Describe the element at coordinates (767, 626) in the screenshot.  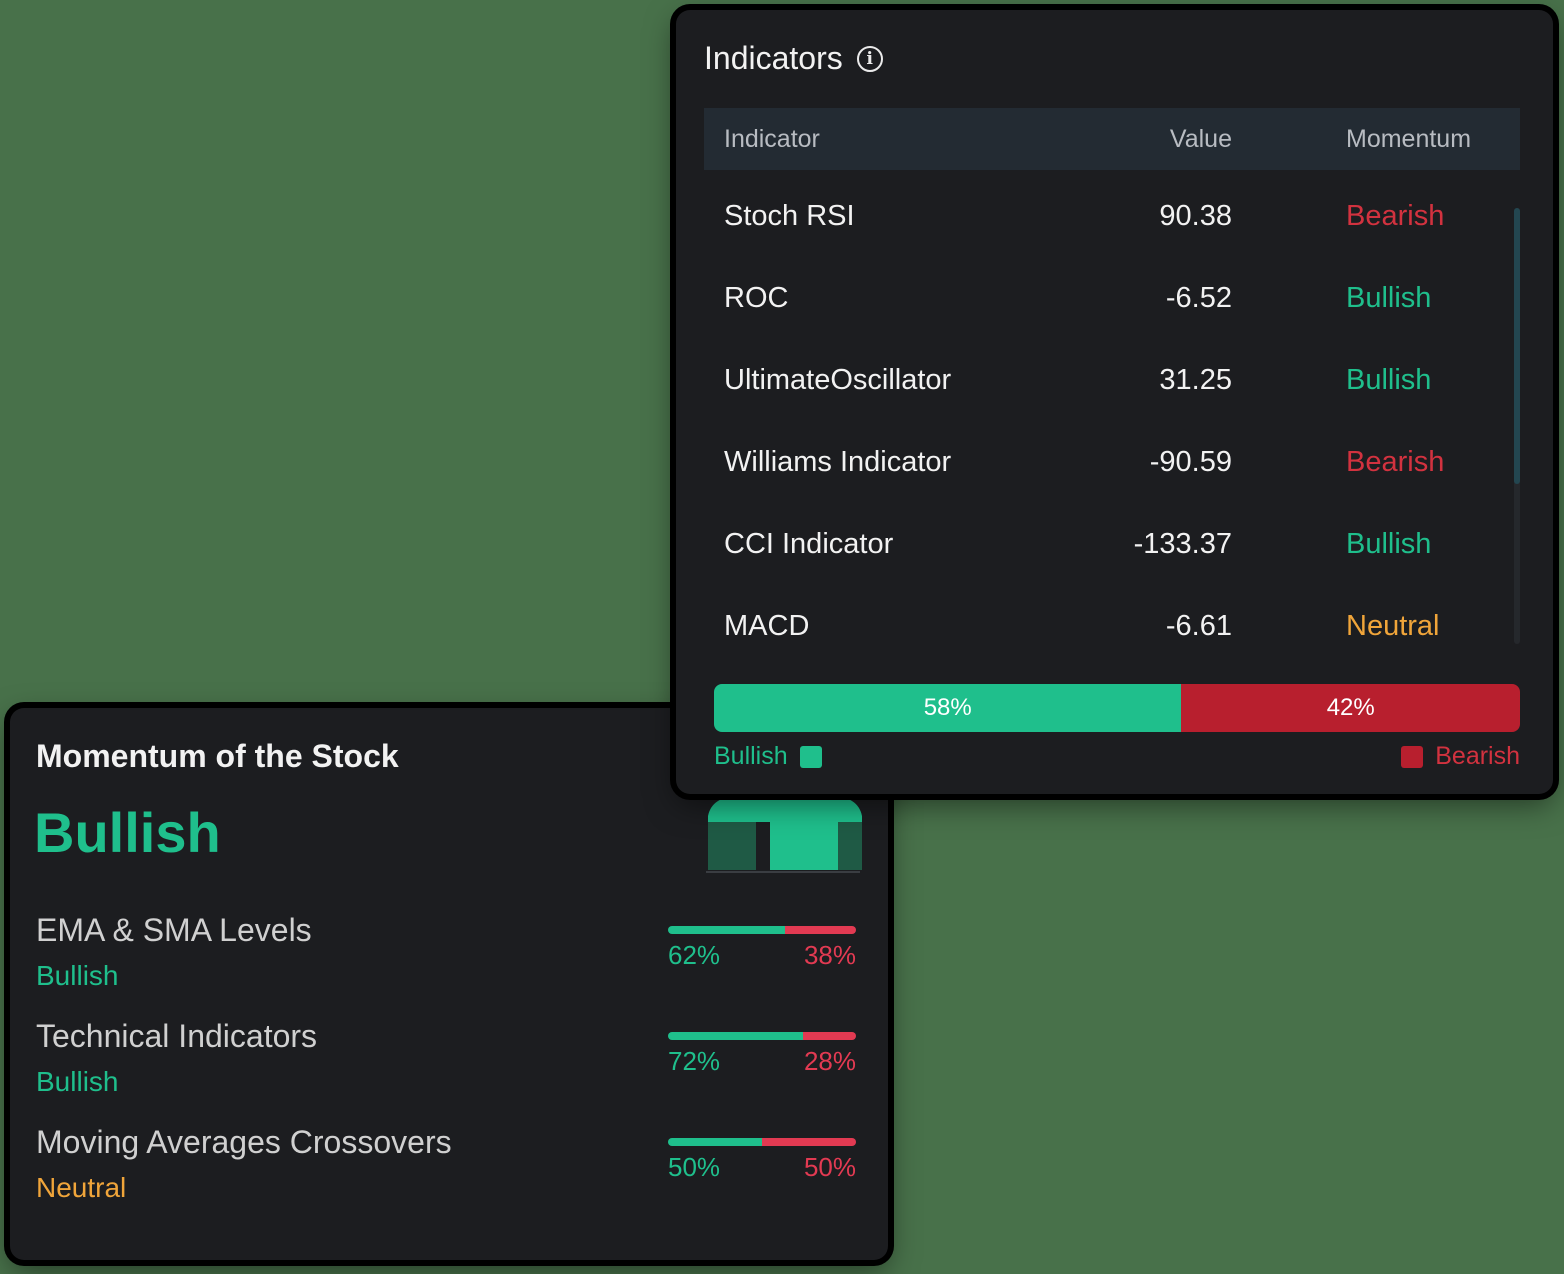
I see `indicator-name: MACD` at that location.